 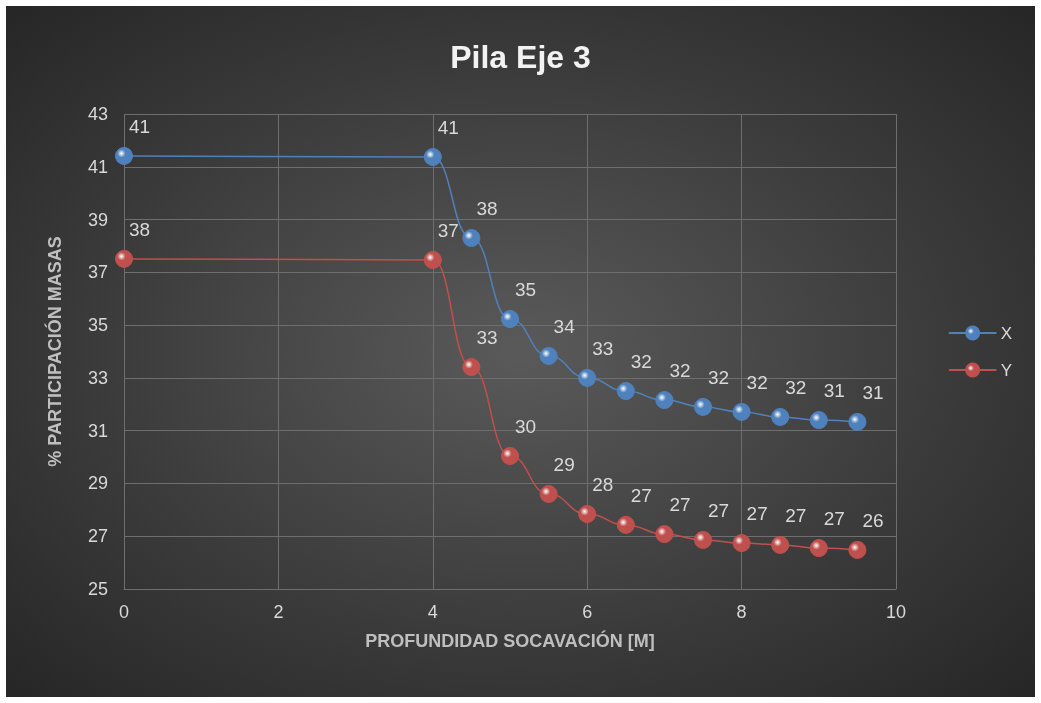 What do you see at coordinates (97, 483) in the screenshot?
I see `y-tick-label: 29` at bounding box center [97, 483].